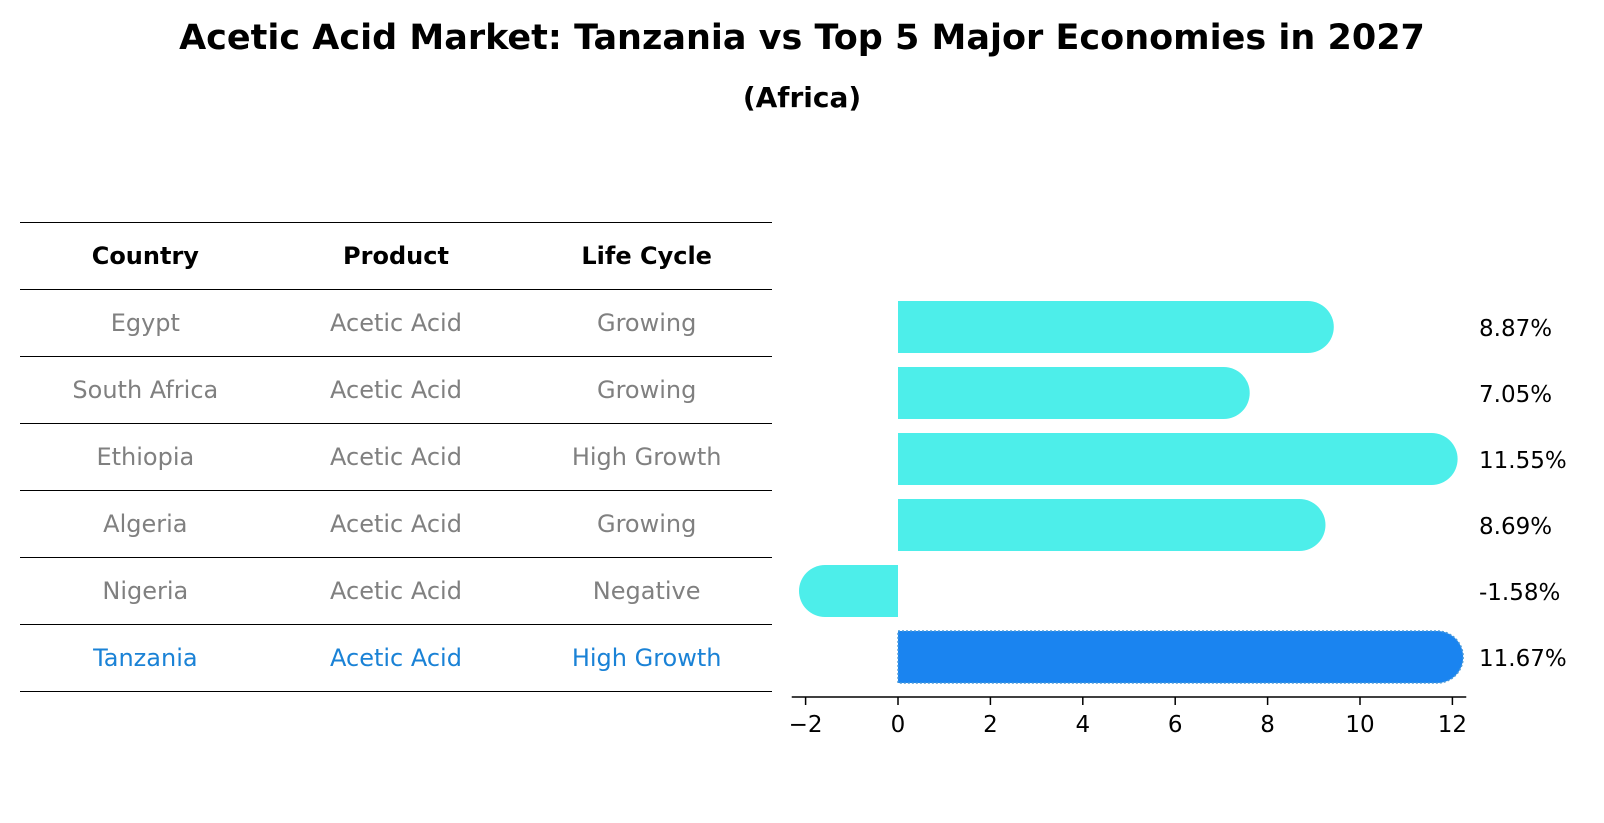  I want to click on x-tick-label: 6, so click(1175, 725).